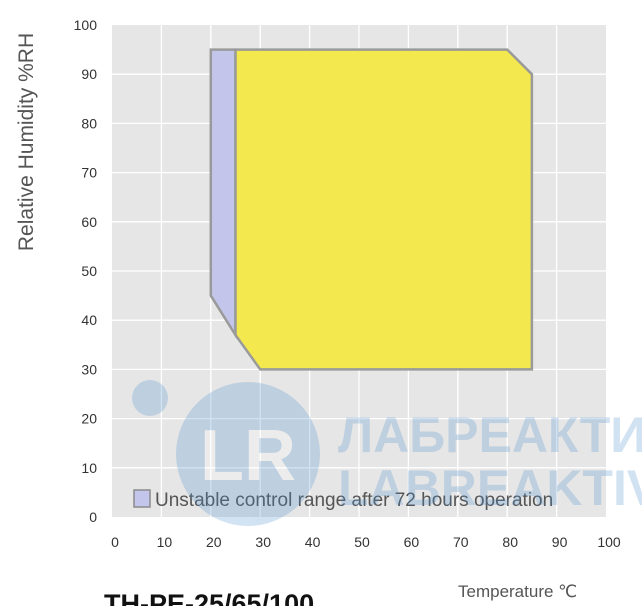  I want to click on x-tick-labels: 0 10 20 30 40 50 60 70 80 90 100, so click(366, 542).